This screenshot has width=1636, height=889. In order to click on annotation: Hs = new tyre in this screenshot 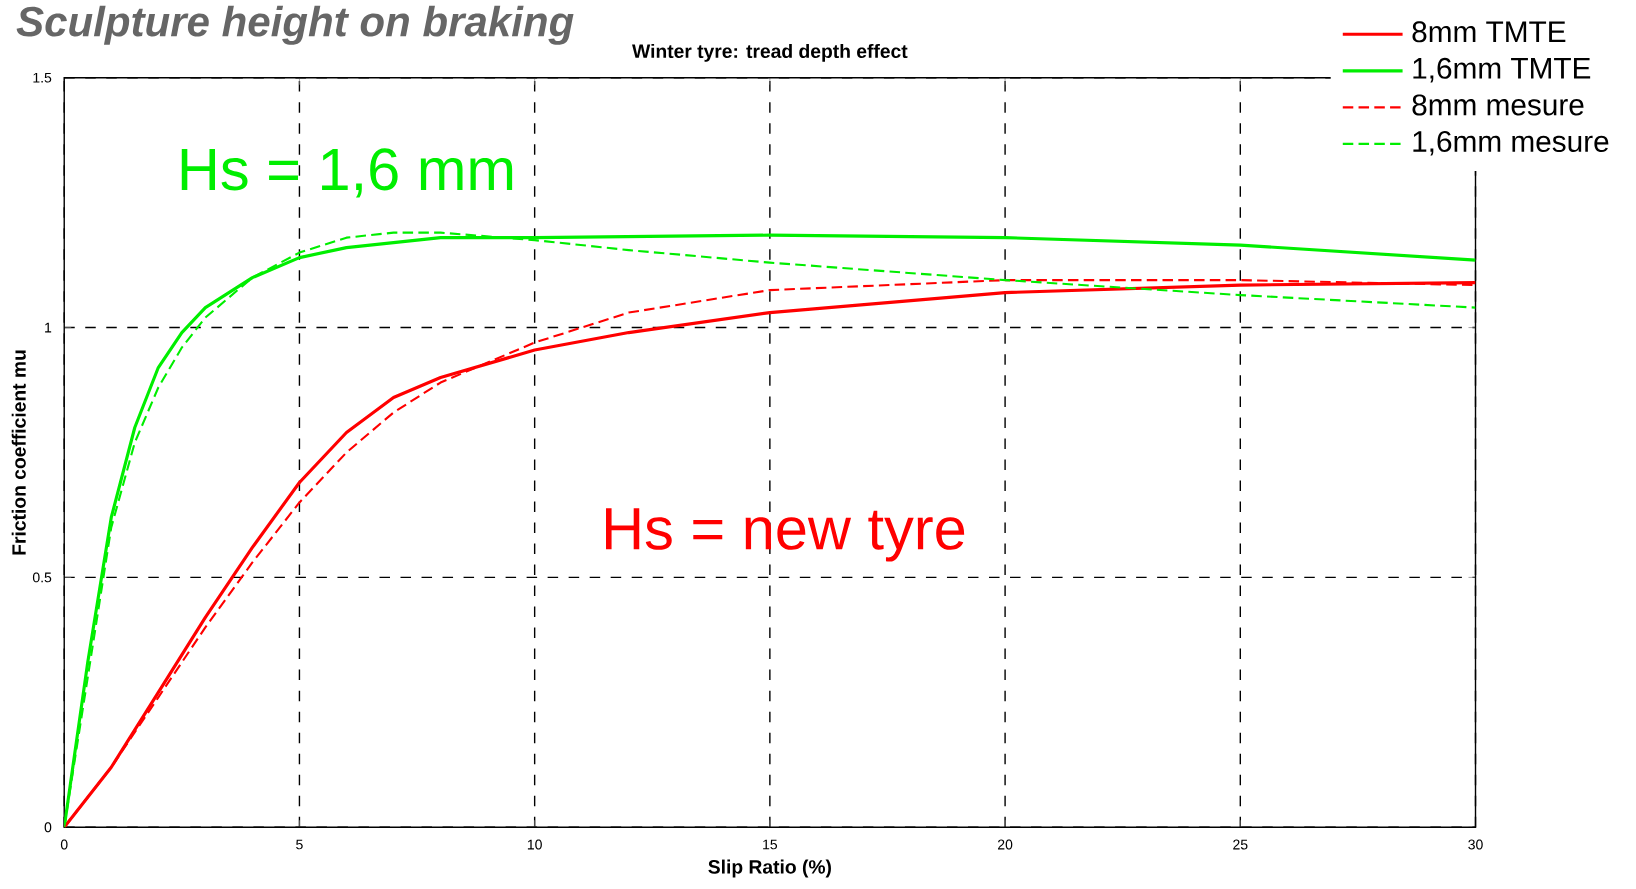, I will do `click(785, 535)`.